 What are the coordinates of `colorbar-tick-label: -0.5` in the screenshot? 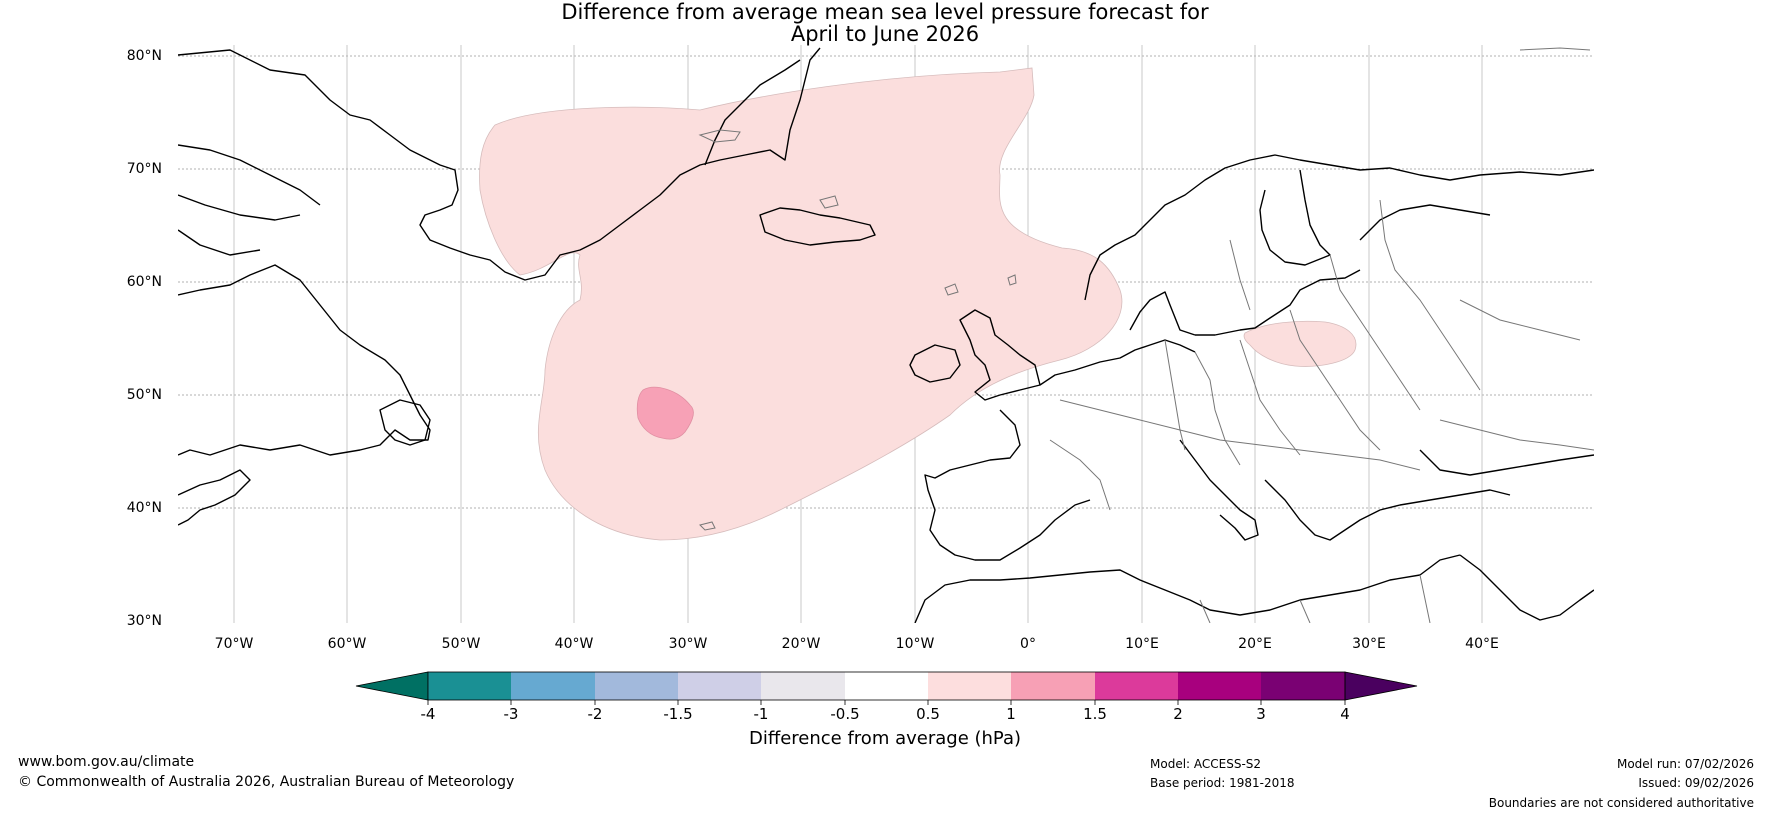 It's located at (845, 714).